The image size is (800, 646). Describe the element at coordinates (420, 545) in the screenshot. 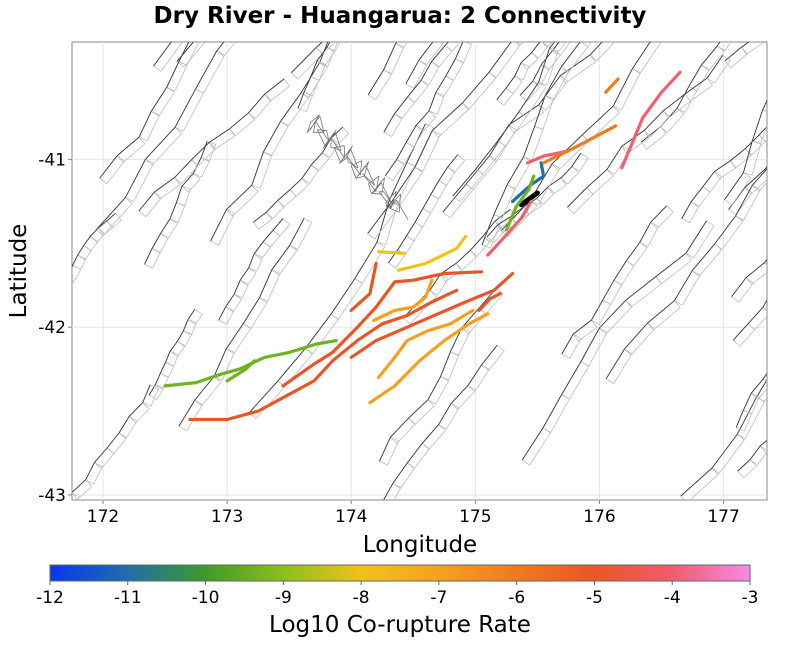

I see `x-axis-label: Longitude` at that location.